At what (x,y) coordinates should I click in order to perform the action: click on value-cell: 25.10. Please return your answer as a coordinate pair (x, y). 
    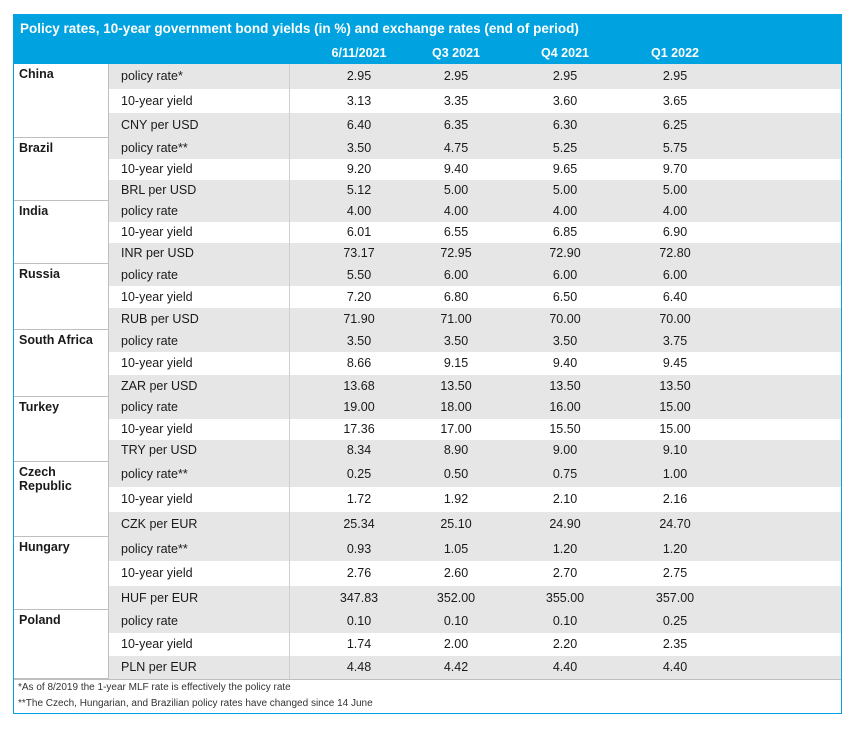
    Looking at the image, I should click on (456, 524).